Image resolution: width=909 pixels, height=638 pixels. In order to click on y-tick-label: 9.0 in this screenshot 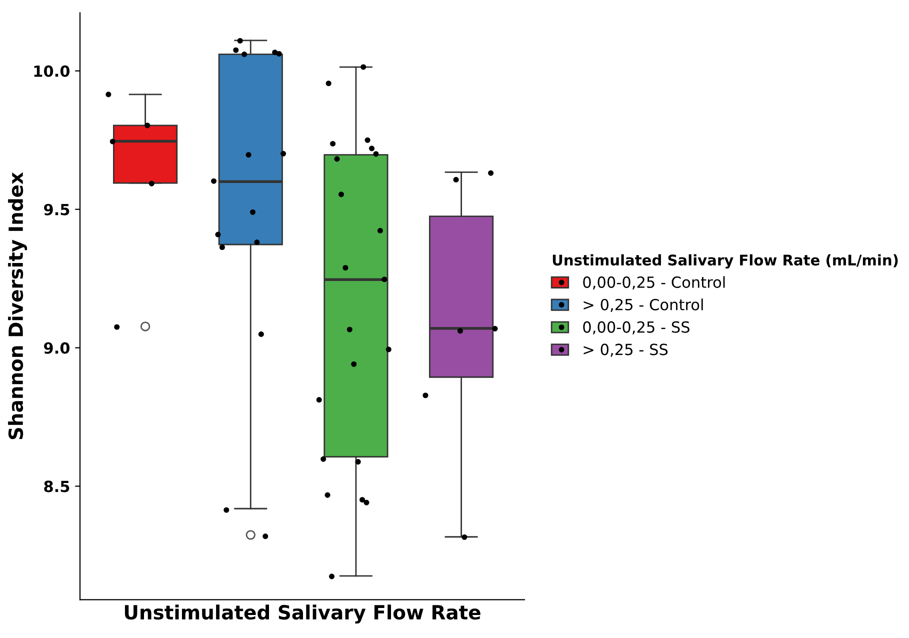, I will do `click(57, 348)`.